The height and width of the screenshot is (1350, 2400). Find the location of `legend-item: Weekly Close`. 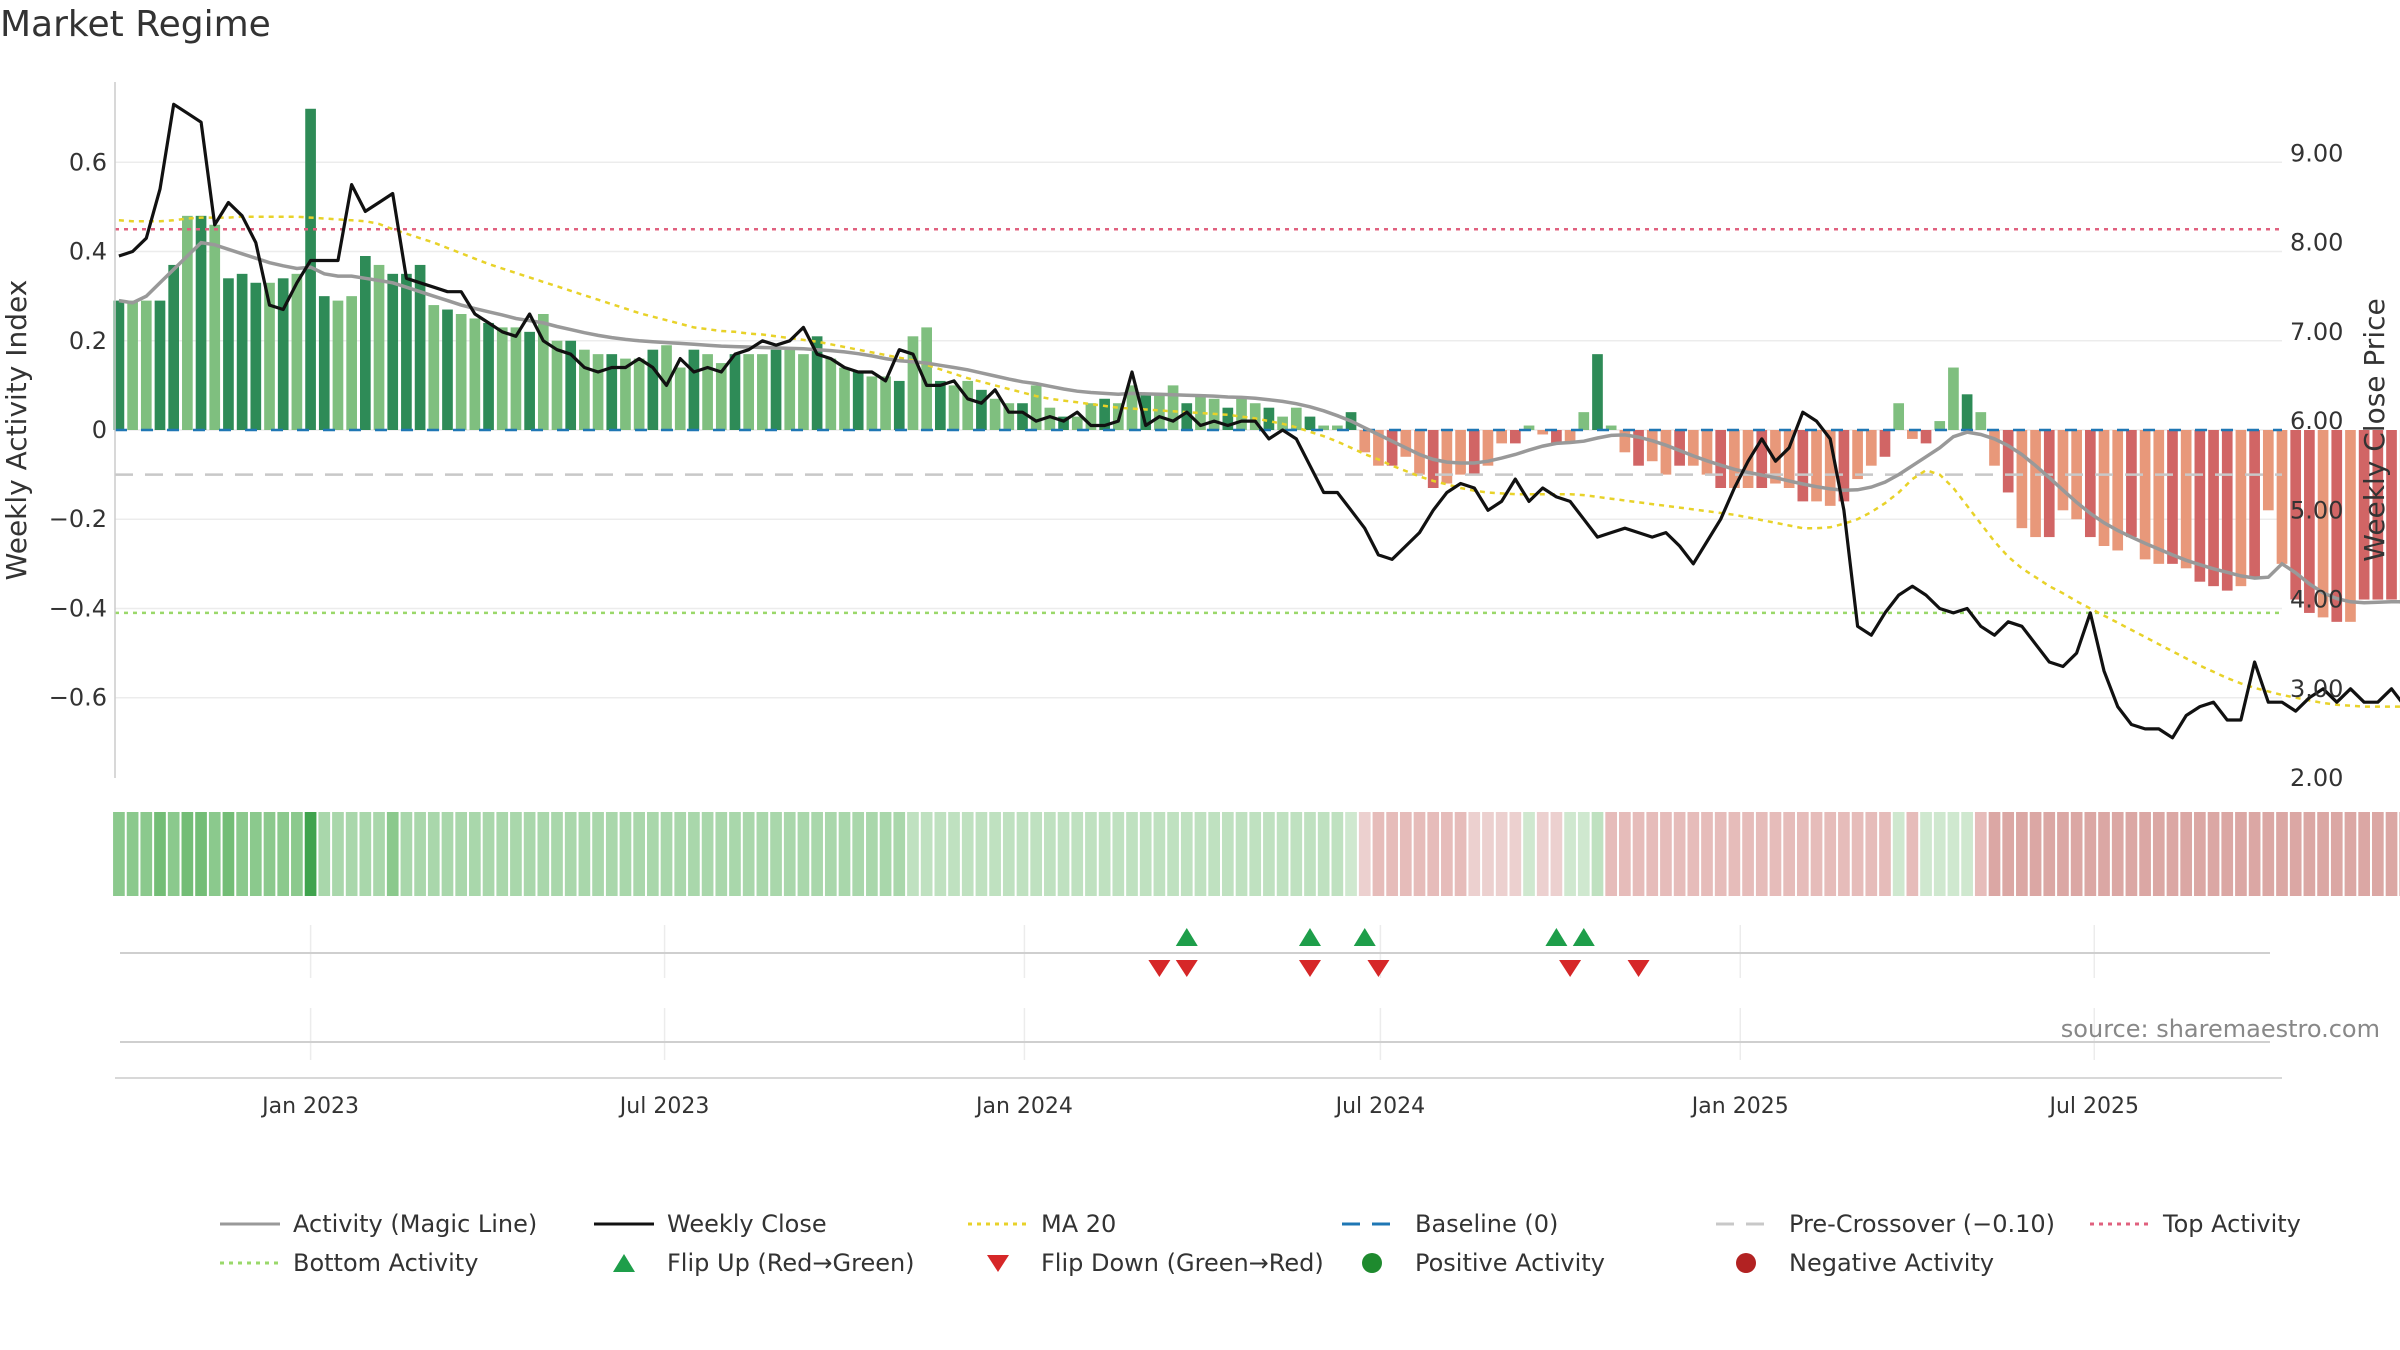

legend-item: Weekly Close is located at coordinates (710, 1224).